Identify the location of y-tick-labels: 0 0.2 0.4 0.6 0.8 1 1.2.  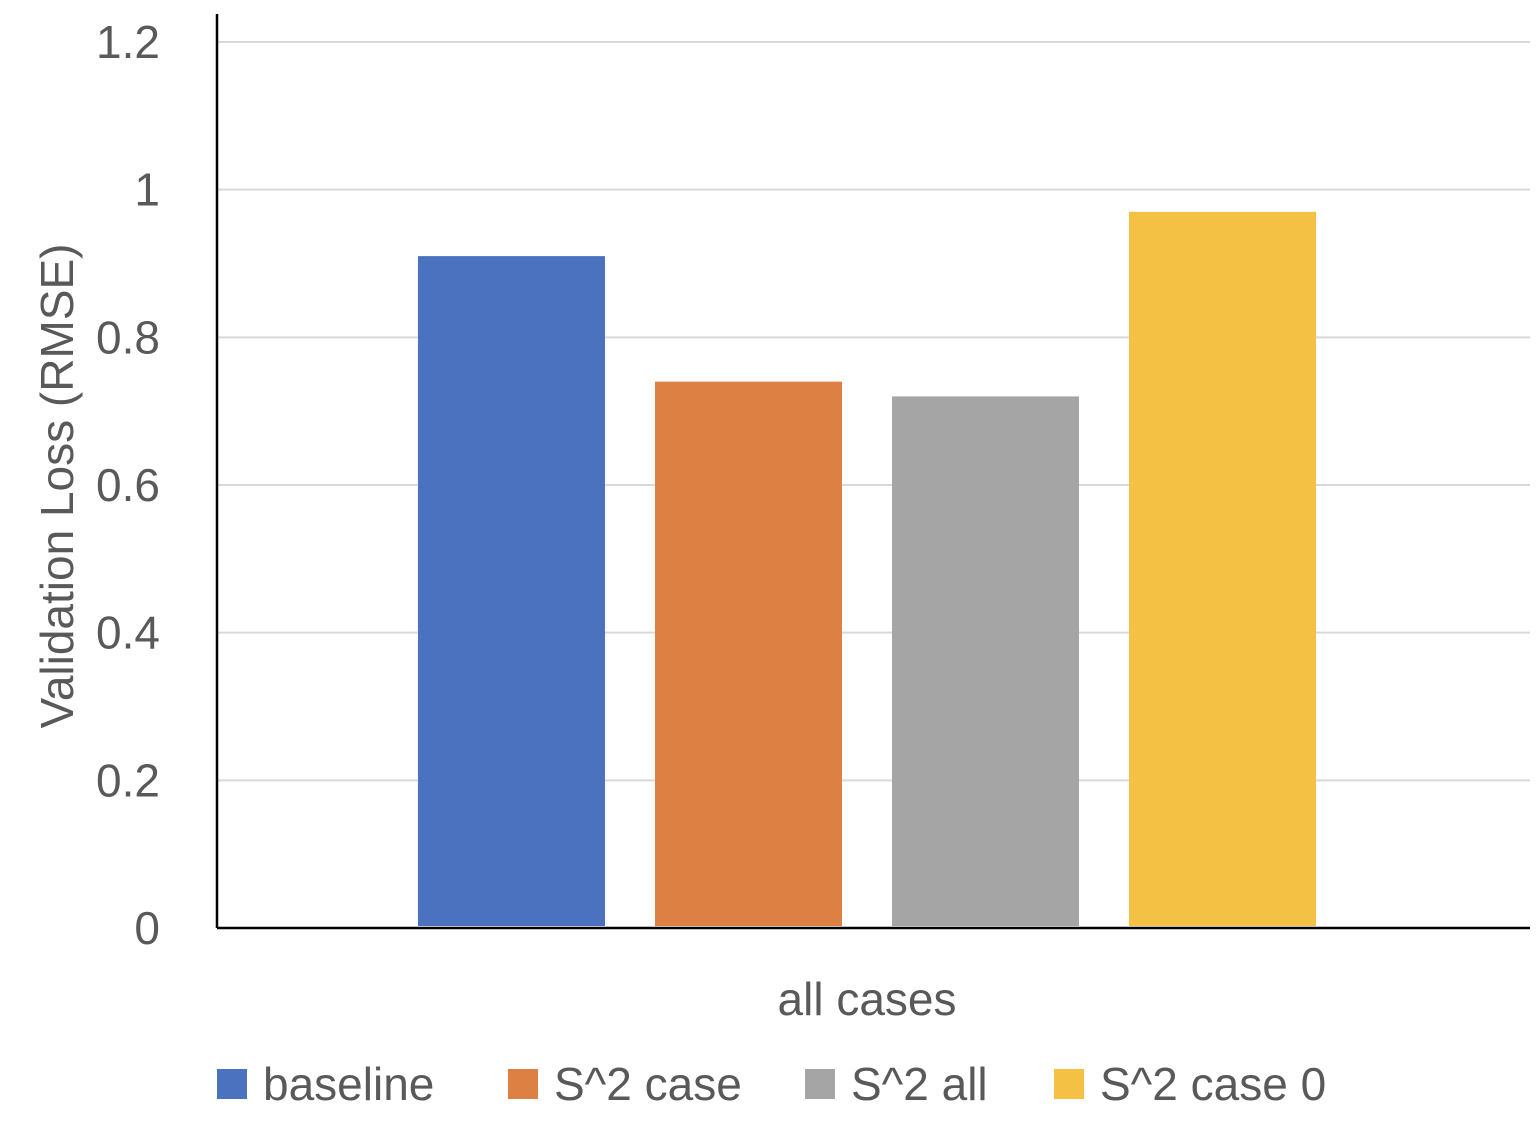
(128, 485).